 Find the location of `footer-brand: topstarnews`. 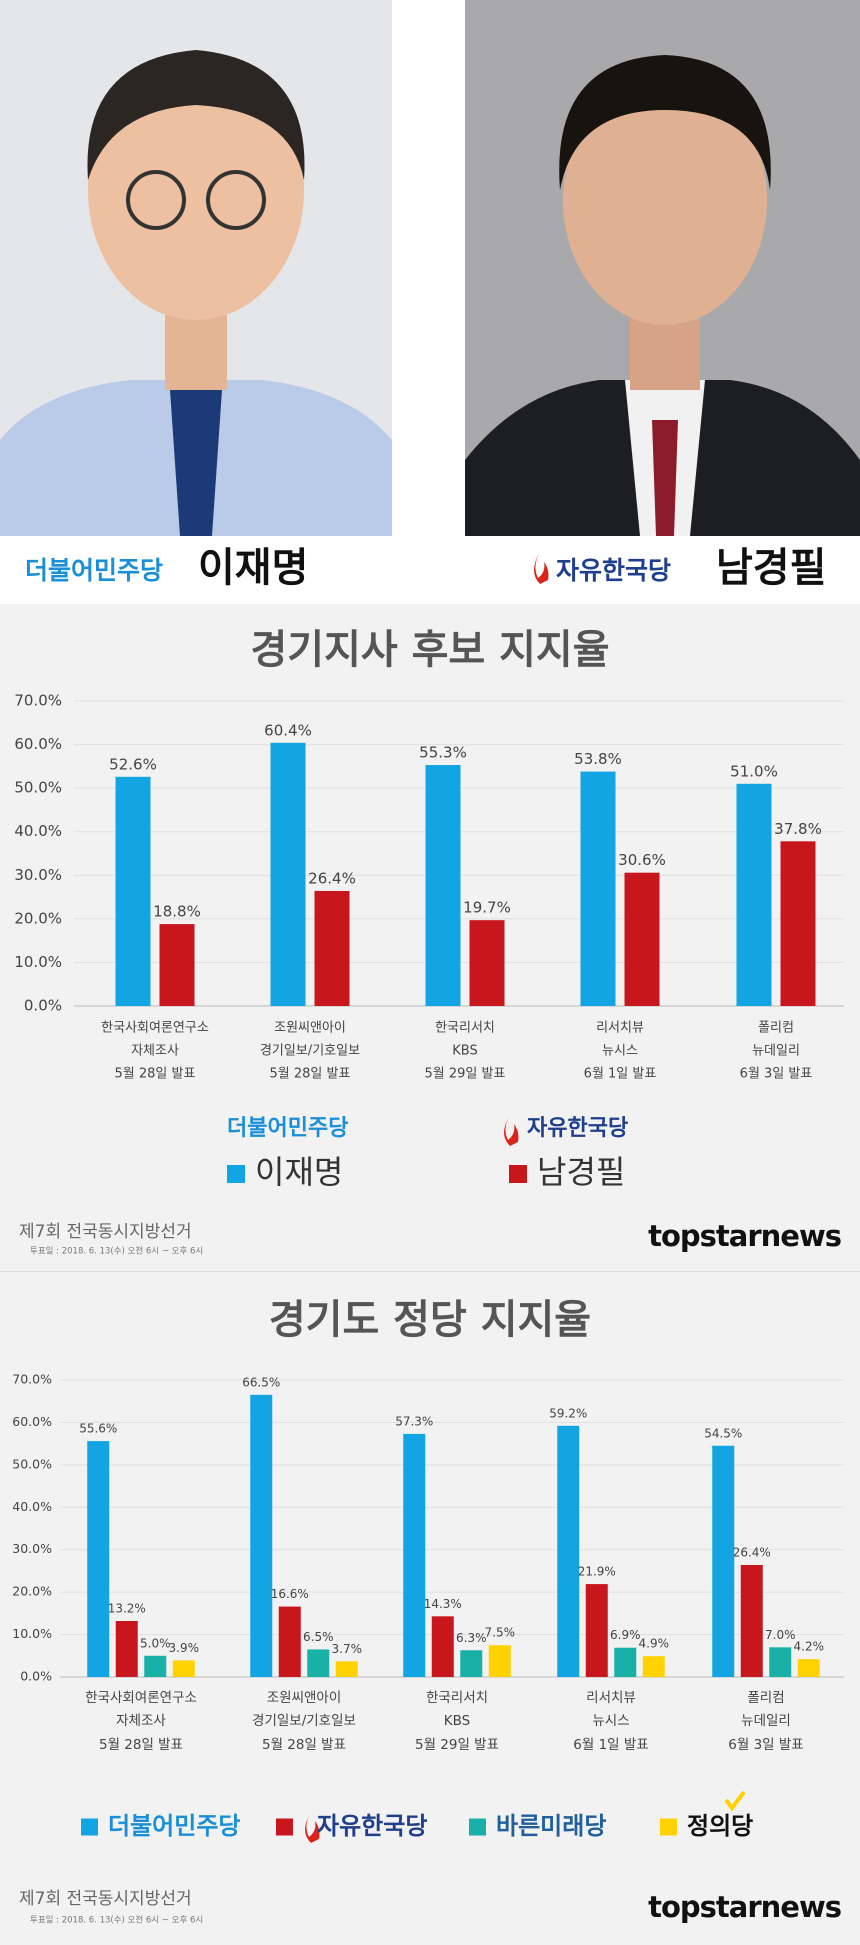

footer-brand: topstarnews is located at coordinates (744, 1907).